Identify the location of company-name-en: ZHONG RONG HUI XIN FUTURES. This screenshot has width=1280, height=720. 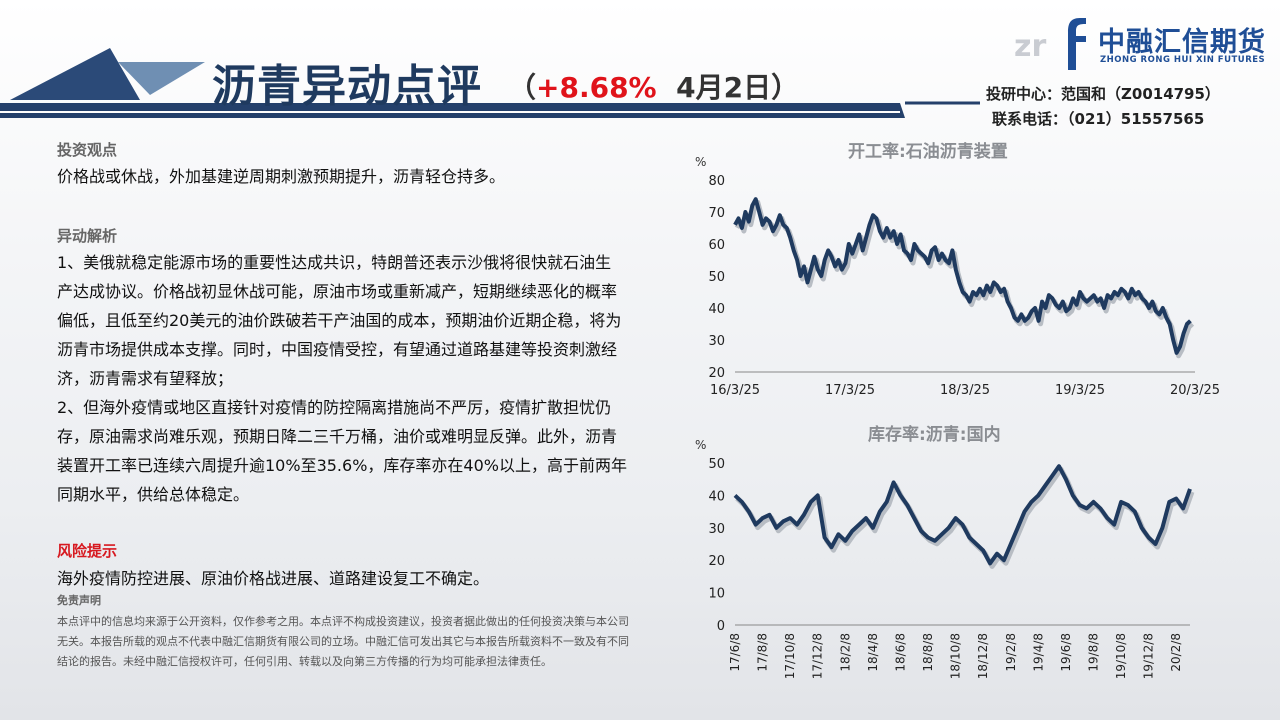
(1183, 60).